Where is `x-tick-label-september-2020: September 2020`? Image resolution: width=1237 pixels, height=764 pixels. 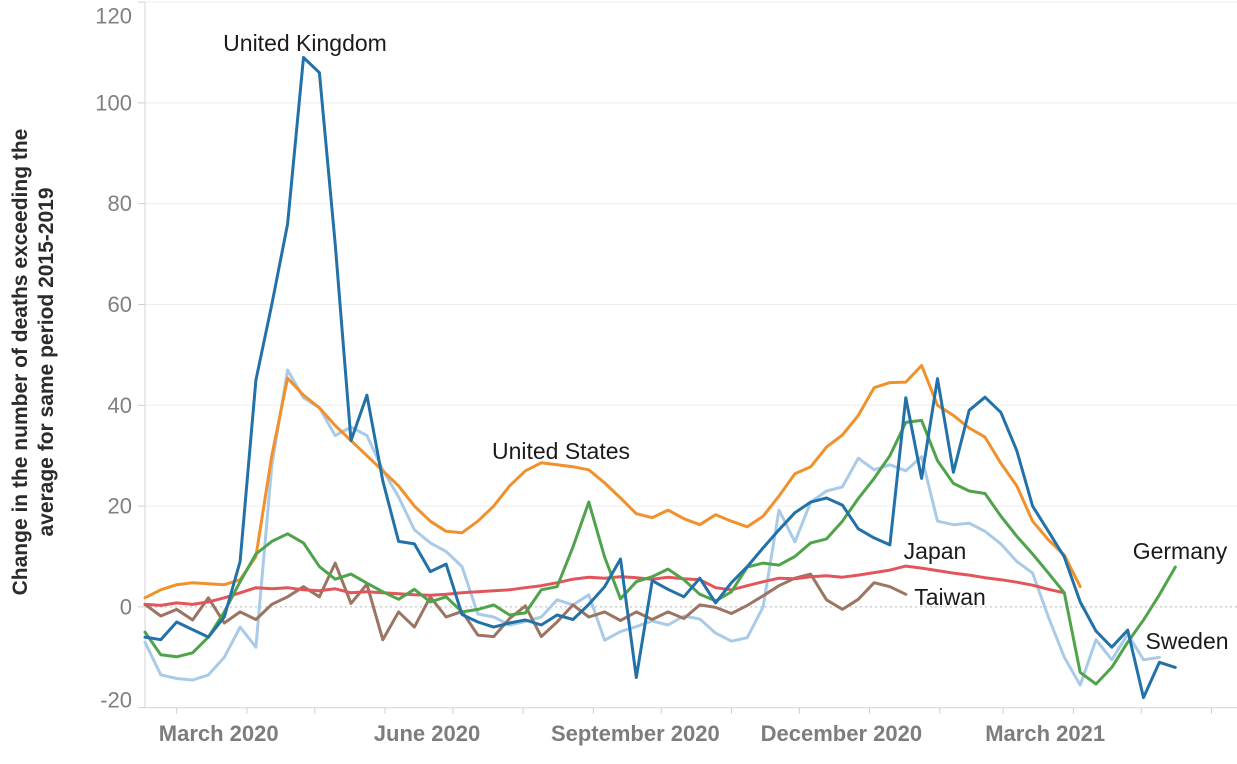 x-tick-label-september-2020: September 2020 is located at coordinates (635, 733).